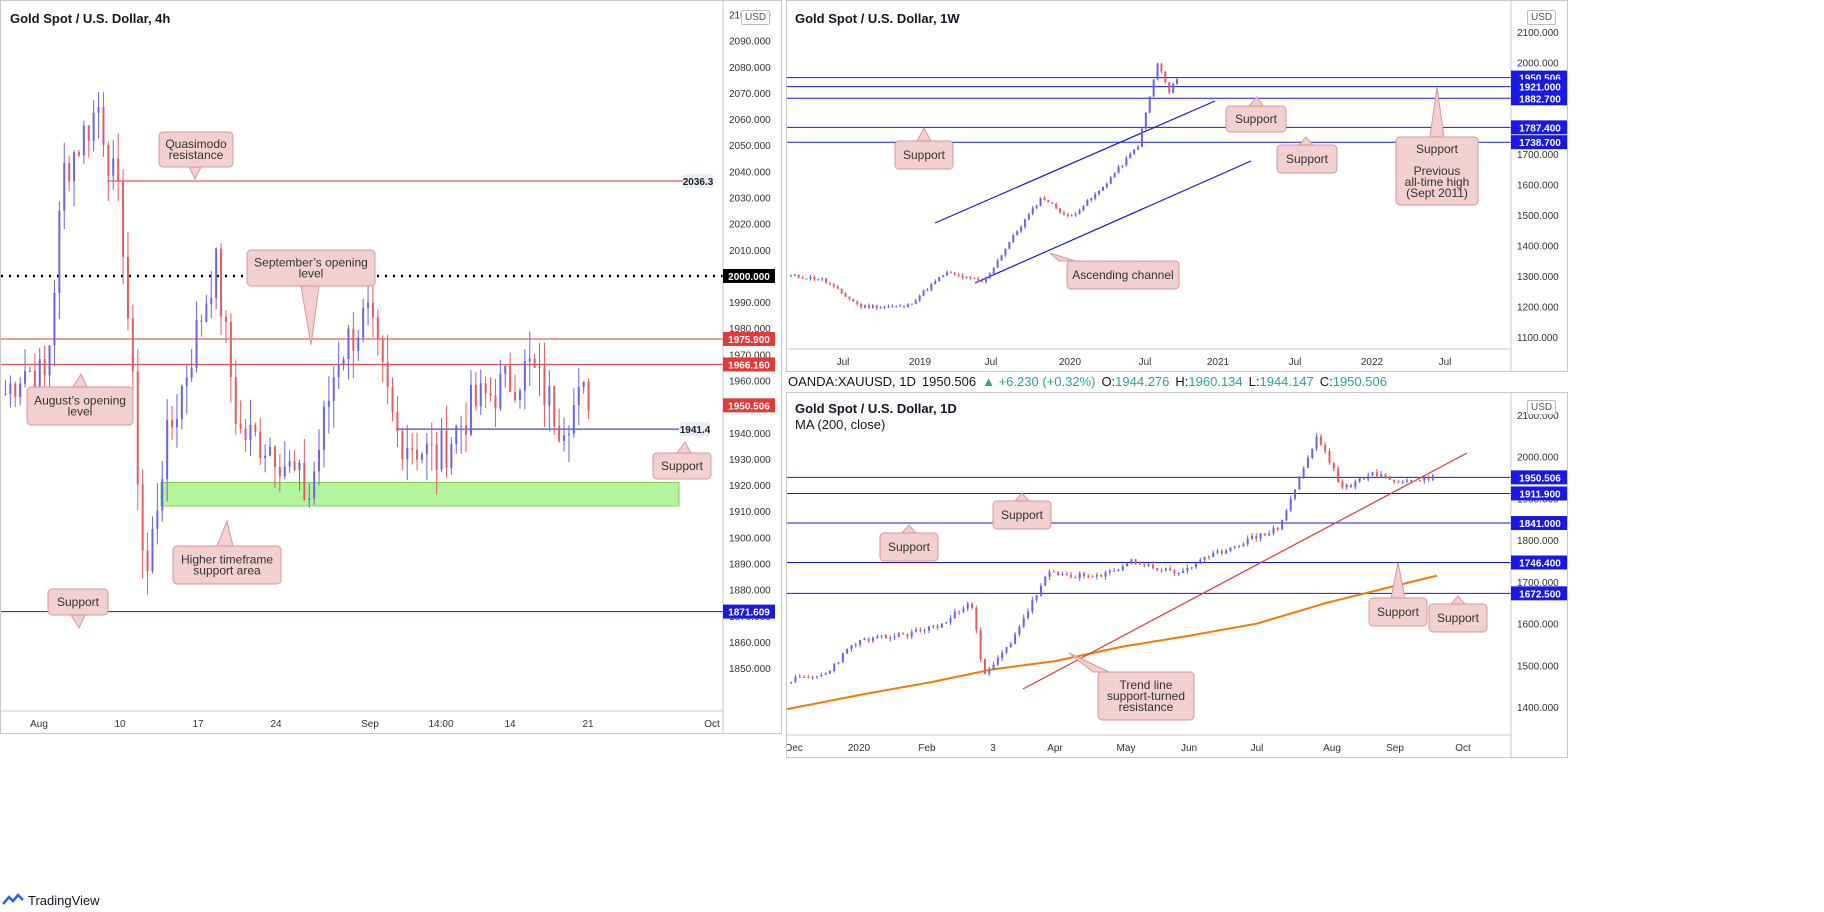 The height and width of the screenshot is (912, 1824). What do you see at coordinates (750, 42) in the screenshot?
I see `4h-price-tick: 2090.000` at bounding box center [750, 42].